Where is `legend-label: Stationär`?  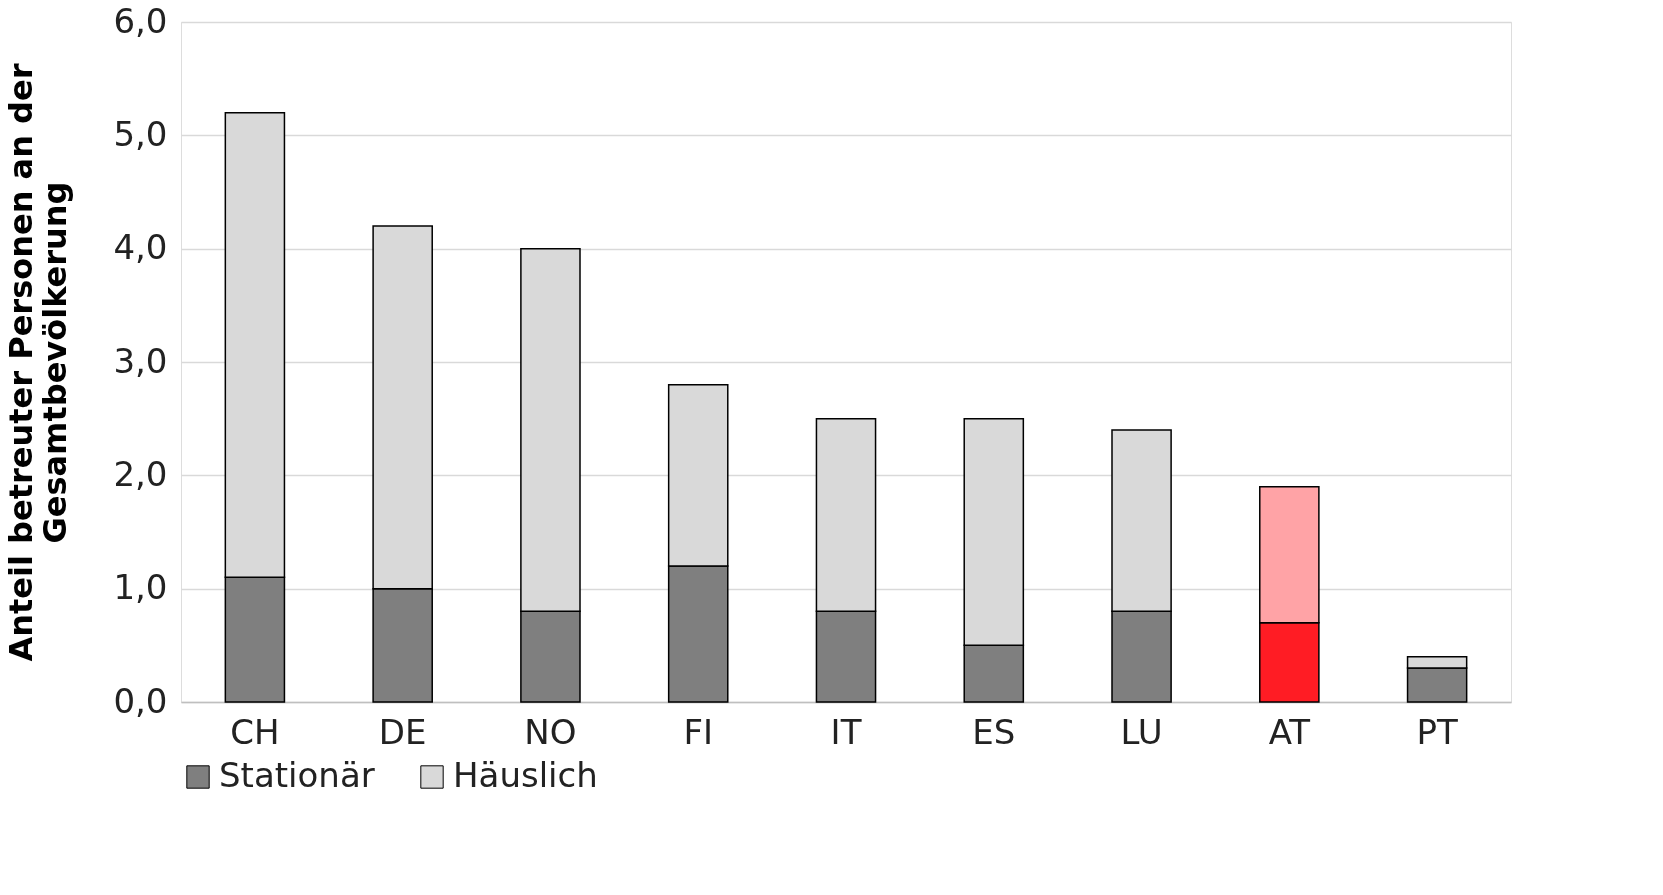
legend-label: Stationär is located at coordinates (297, 775).